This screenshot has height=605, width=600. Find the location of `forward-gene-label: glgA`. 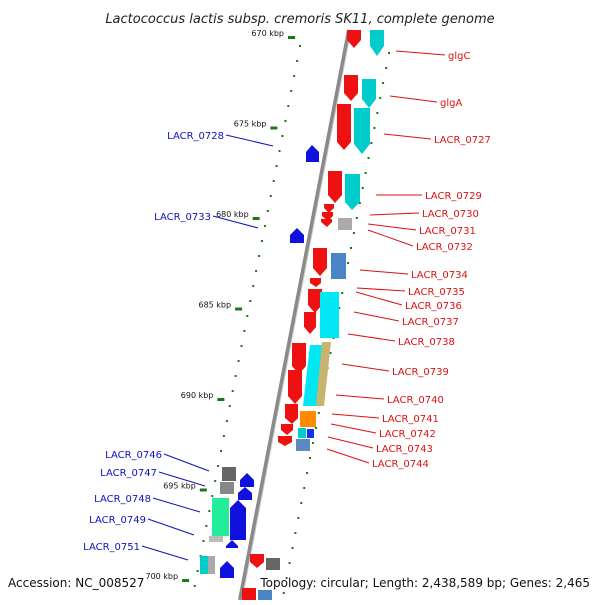

forward-gene-label: glgA is located at coordinates (451, 103).